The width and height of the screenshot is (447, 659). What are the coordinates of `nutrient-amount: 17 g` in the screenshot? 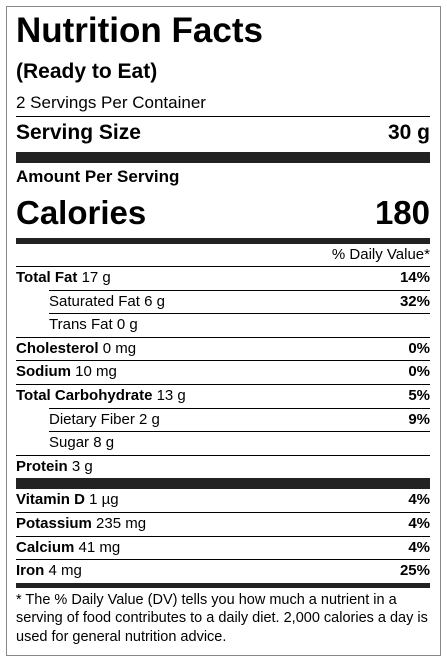 It's located at (96, 277).